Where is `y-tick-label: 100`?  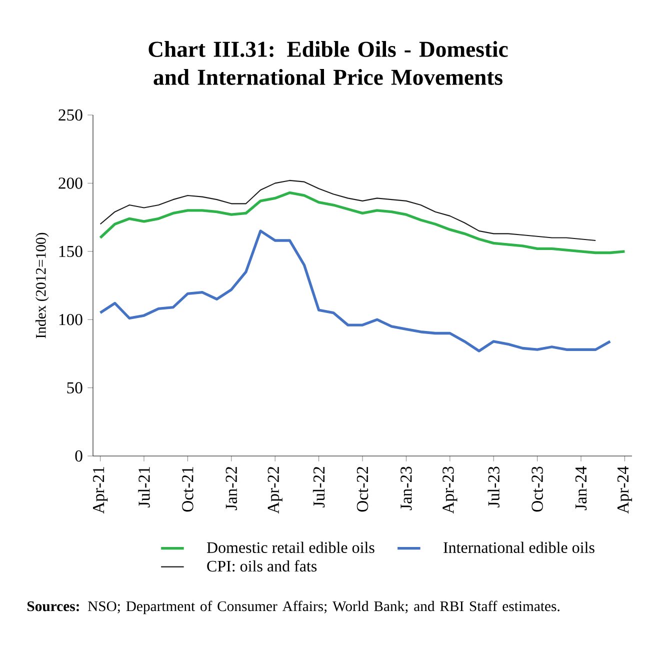 y-tick-label: 100 is located at coordinates (70, 320).